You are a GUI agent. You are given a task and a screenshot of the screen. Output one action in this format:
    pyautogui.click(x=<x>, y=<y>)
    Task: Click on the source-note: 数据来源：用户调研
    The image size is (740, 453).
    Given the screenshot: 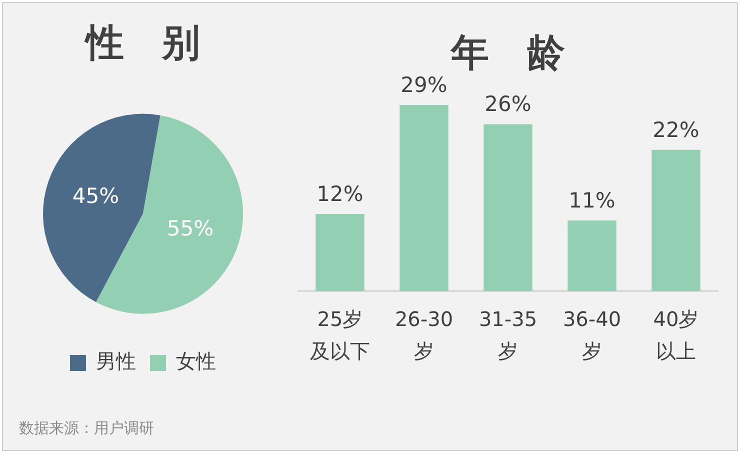 What is the action you would take?
    pyautogui.click(x=86, y=428)
    